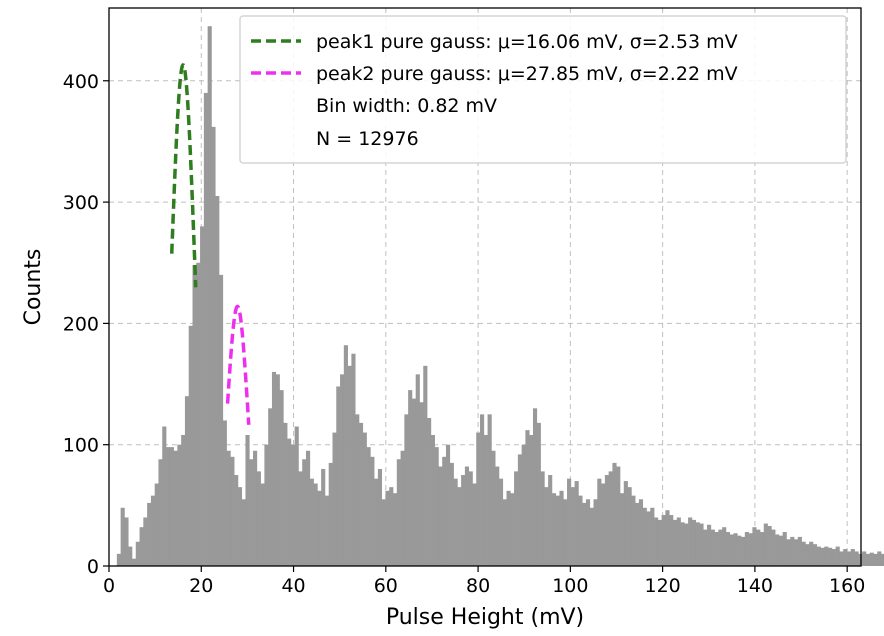 The width and height of the screenshot is (884, 636). Describe the element at coordinates (570, 586) in the screenshot. I see `x-tick-label: 100` at that location.